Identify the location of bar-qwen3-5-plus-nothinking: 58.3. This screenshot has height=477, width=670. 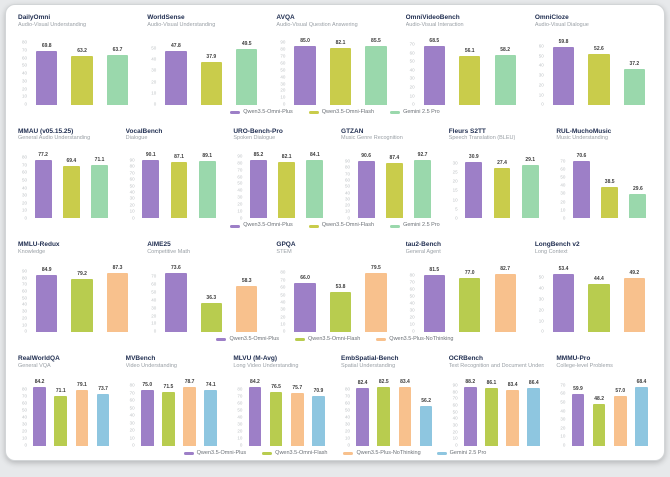
(247, 305).